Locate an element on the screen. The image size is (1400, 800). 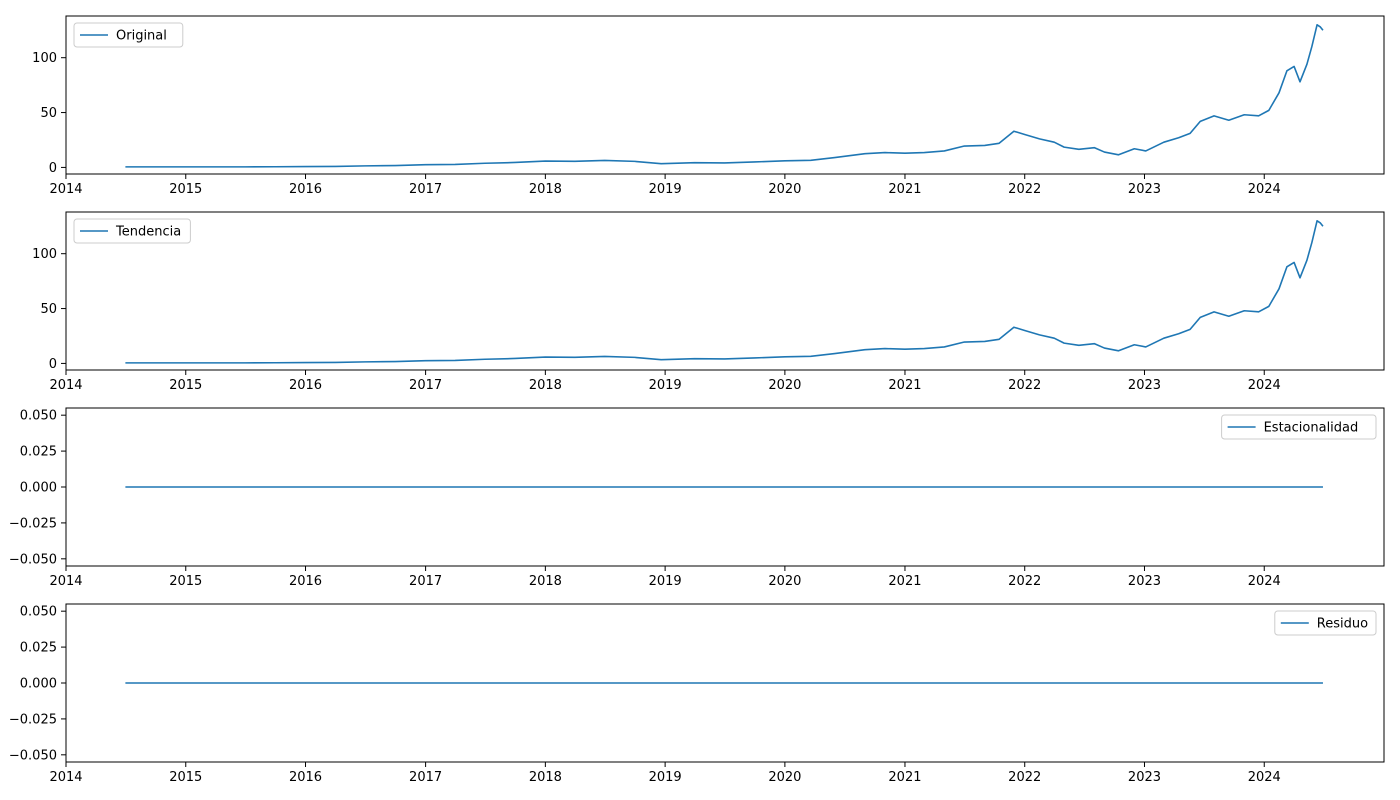
legend-label: Tendencia is located at coordinates (148, 232).